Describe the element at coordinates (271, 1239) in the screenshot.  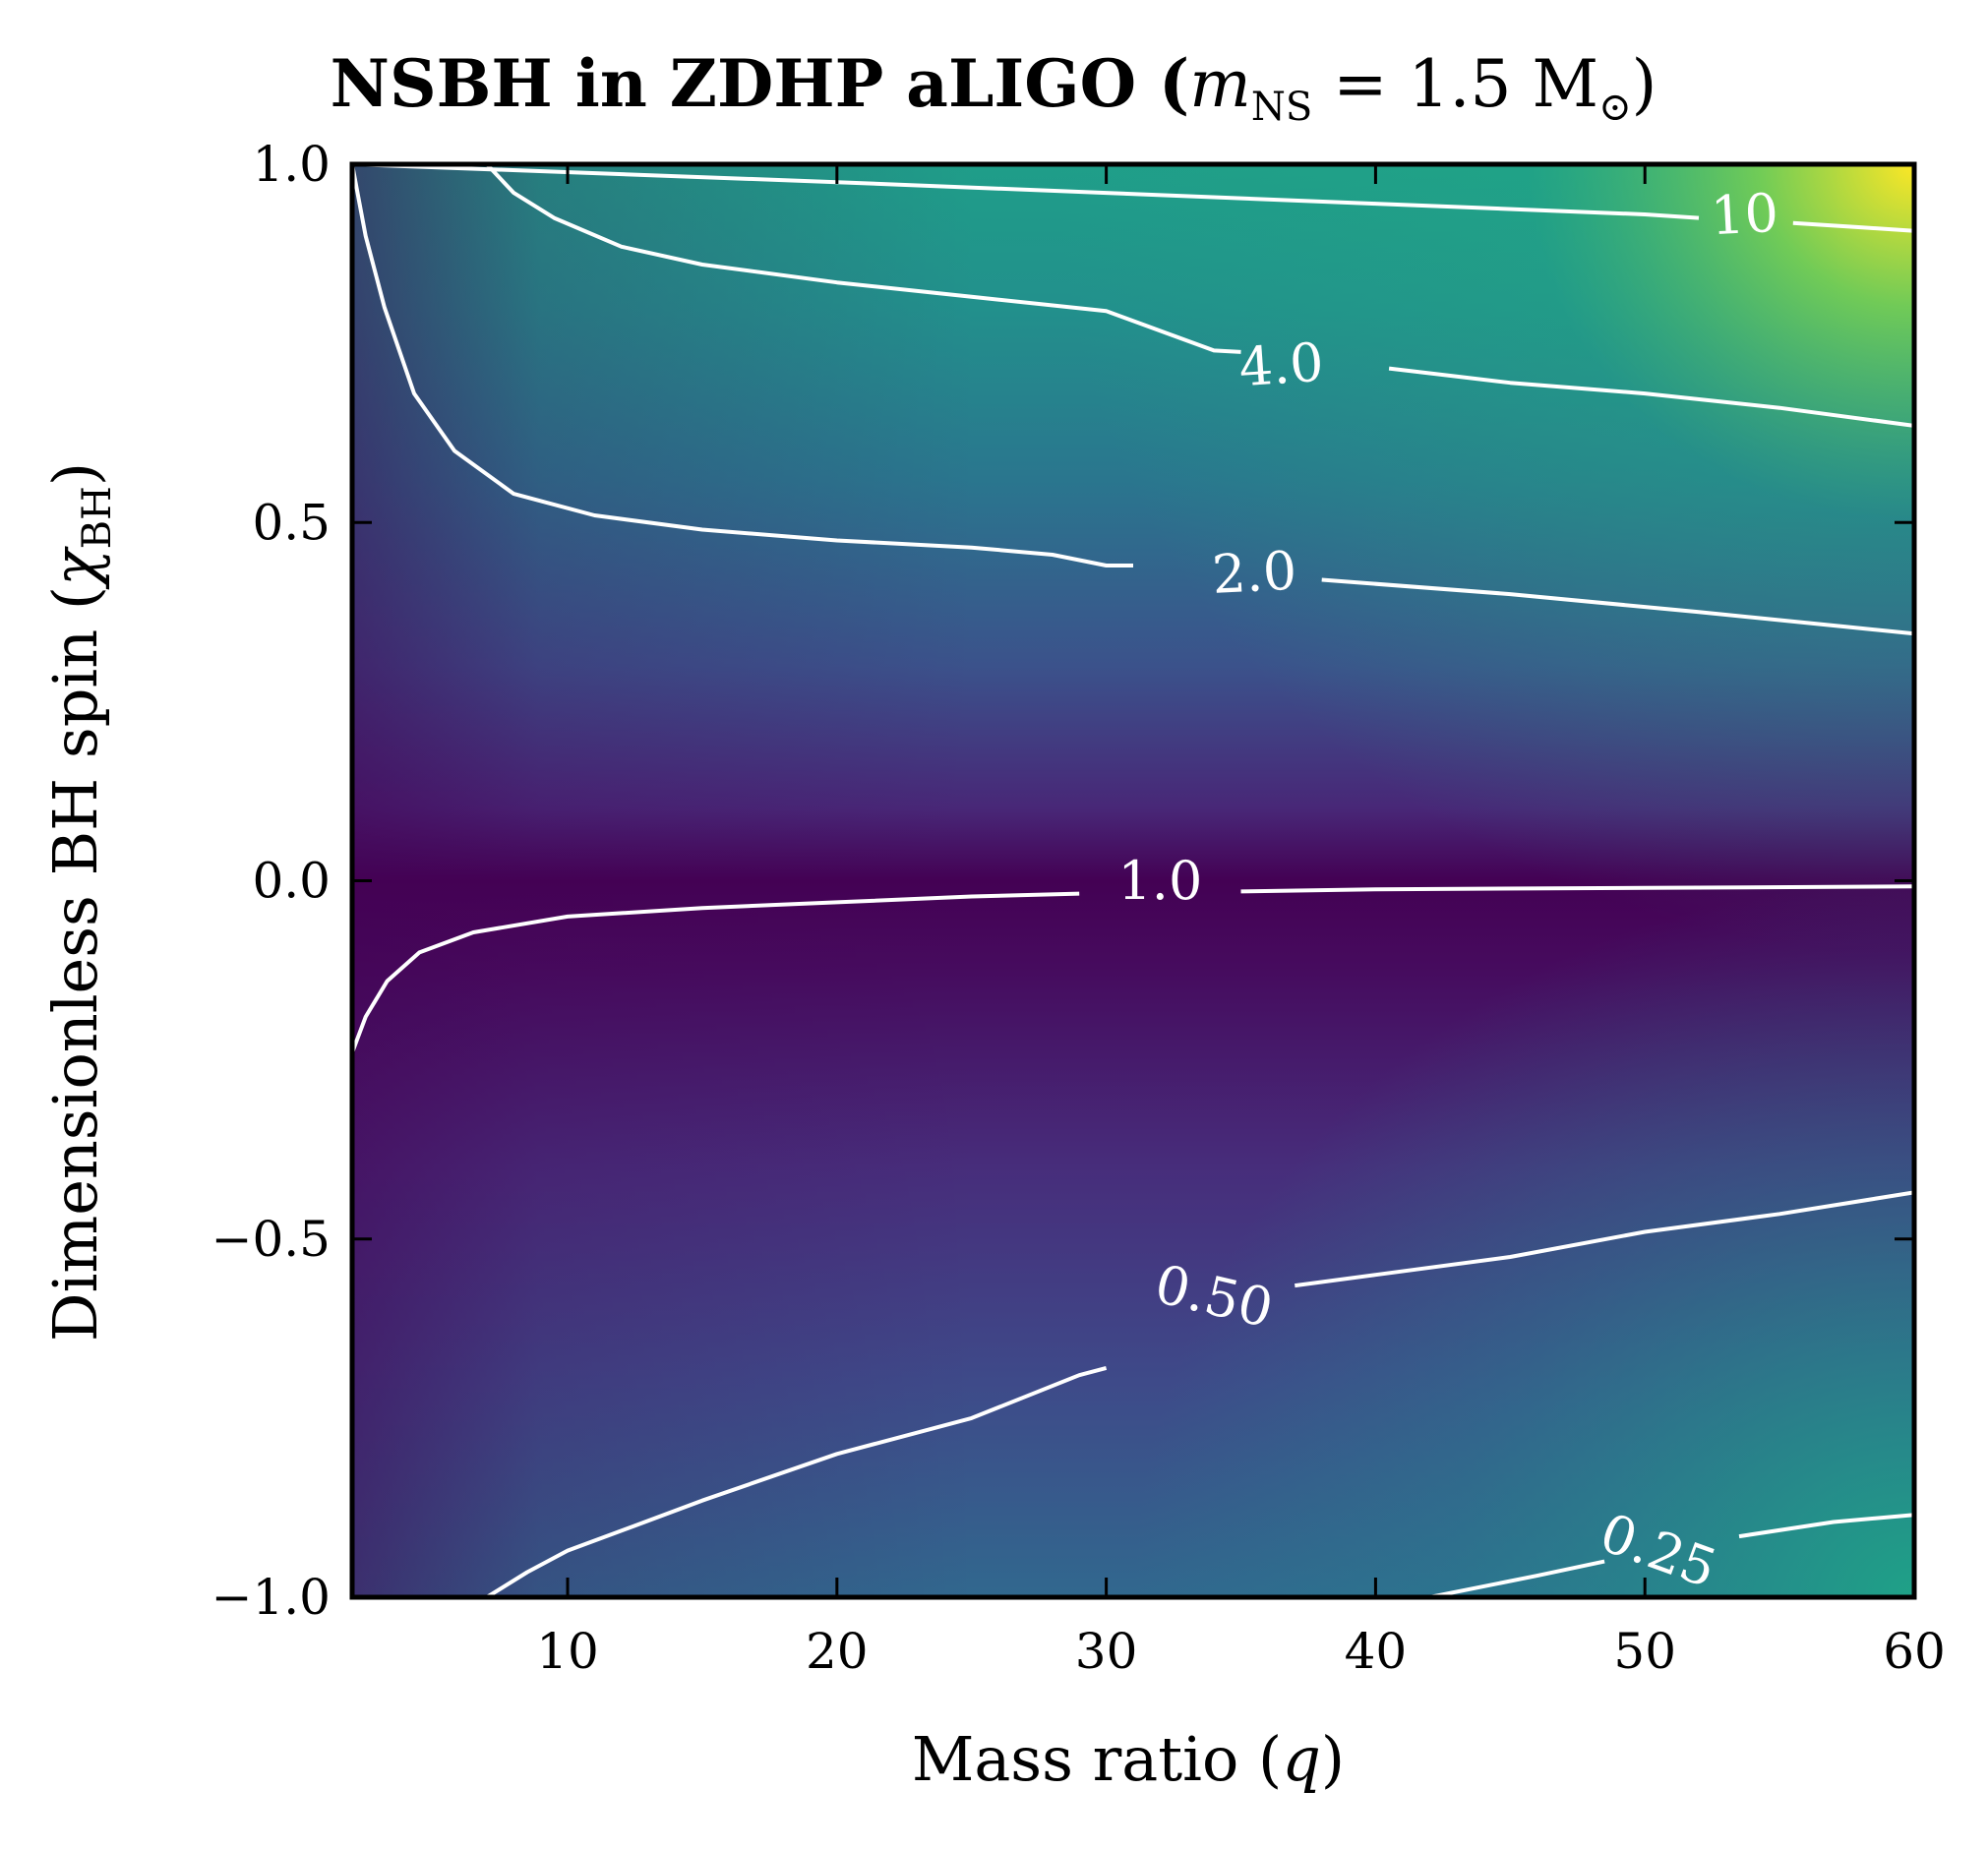
I see `y-tick-label: −0.5` at that location.